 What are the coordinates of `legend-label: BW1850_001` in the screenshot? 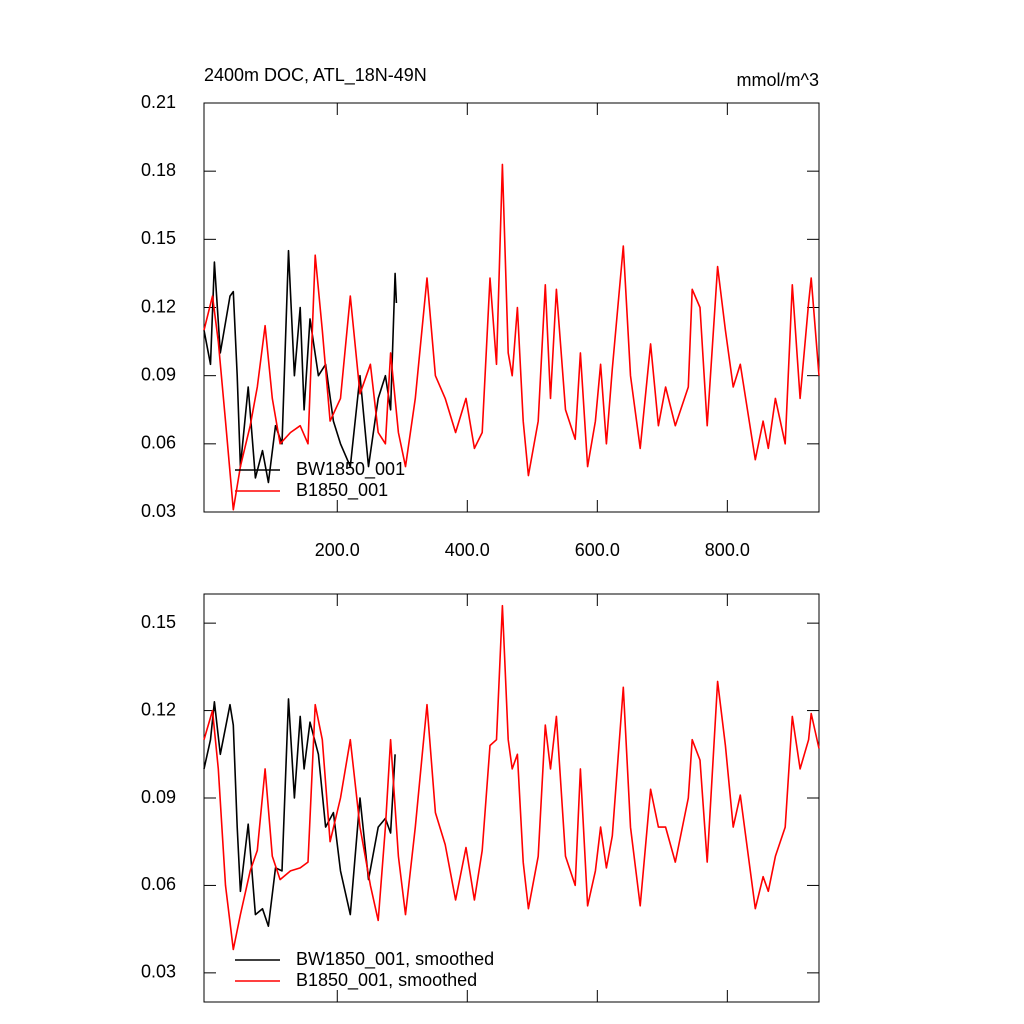 It's located at (350, 469).